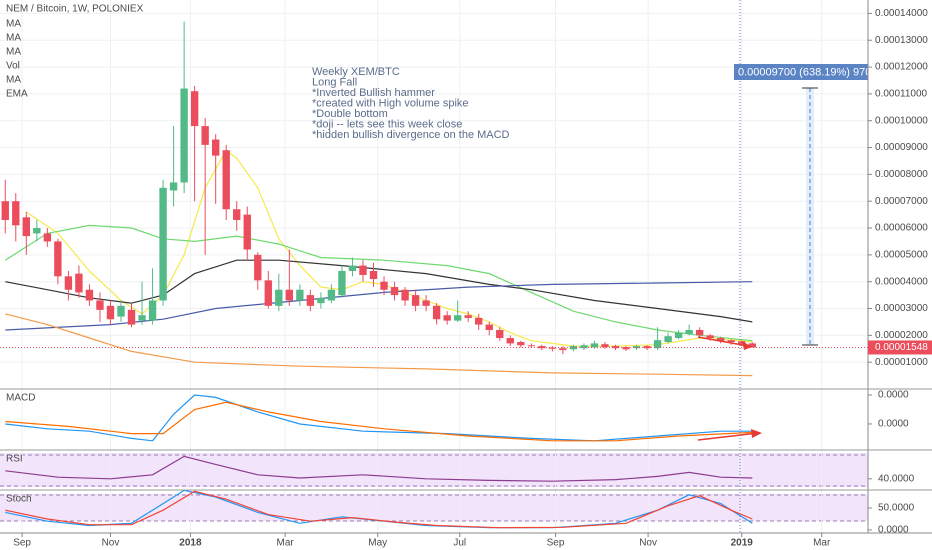  Describe the element at coordinates (901, 67) in the screenshot. I see `y-tick-label: 0.00012000` at that location.